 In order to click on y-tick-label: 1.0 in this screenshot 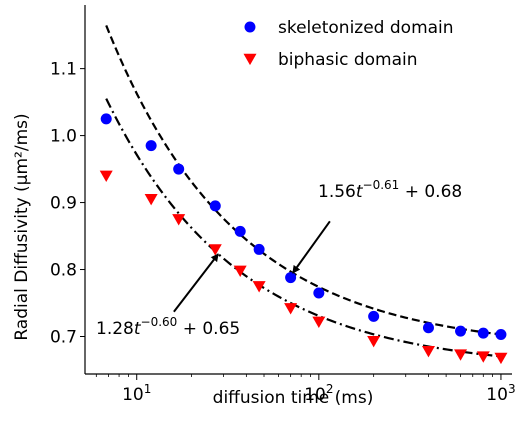, I will do `click(63, 137)`.